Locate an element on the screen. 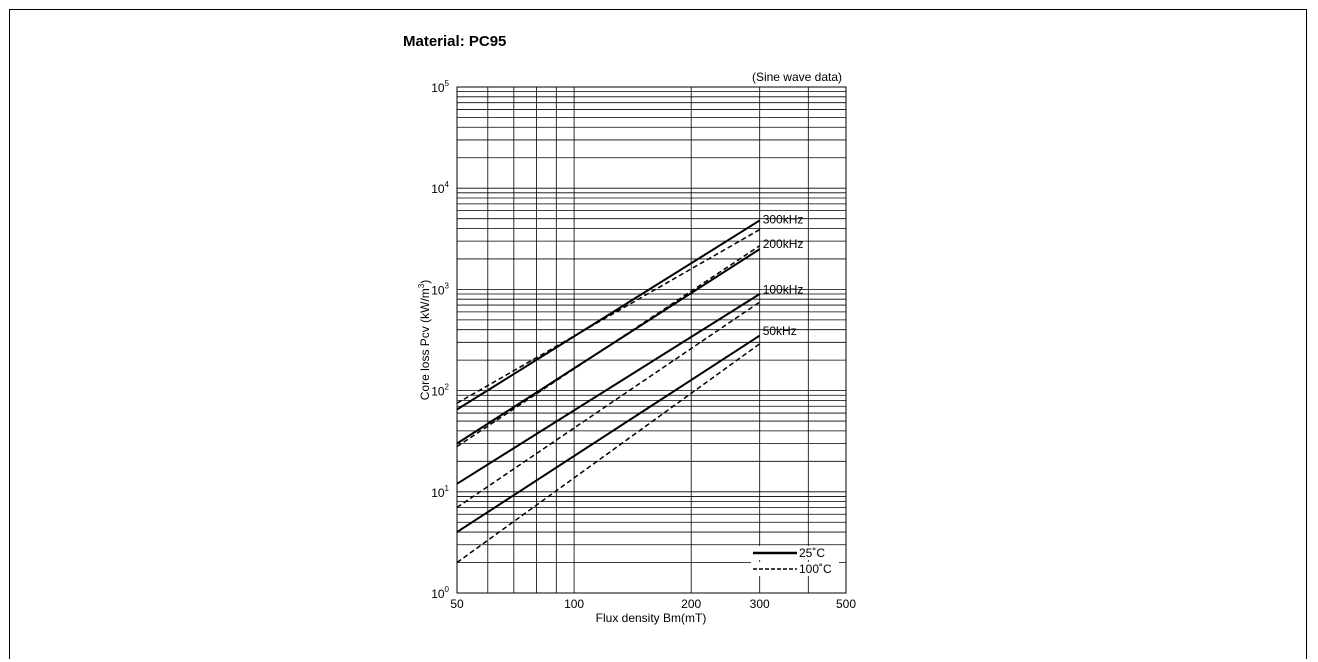 The width and height of the screenshot is (1318, 662). series-line-300kHz-solid is located at coordinates (608, 315).